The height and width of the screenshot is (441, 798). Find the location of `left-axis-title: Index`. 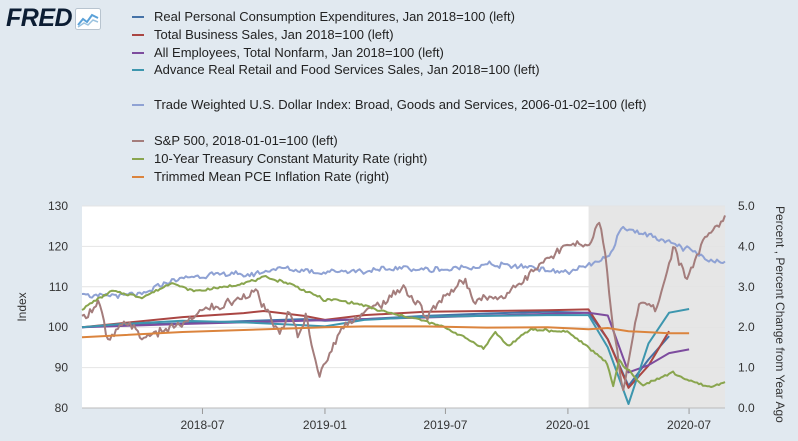

left-axis-title: Index is located at coordinates (22, 306).